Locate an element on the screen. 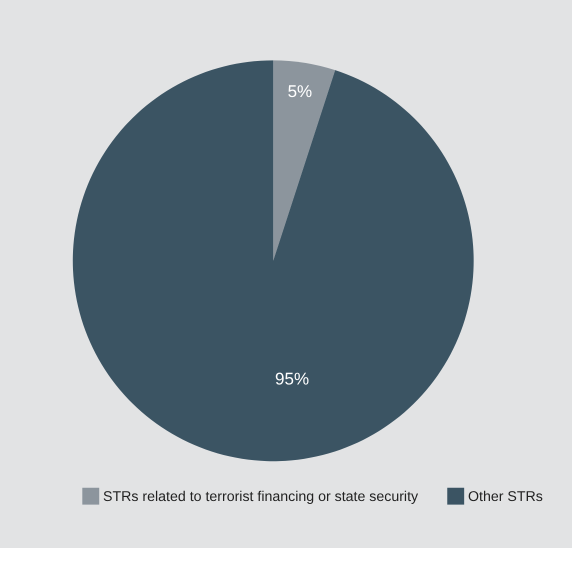 This screenshot has height=579, width=572. data-label: 5% is located at coordinates (300, 92).